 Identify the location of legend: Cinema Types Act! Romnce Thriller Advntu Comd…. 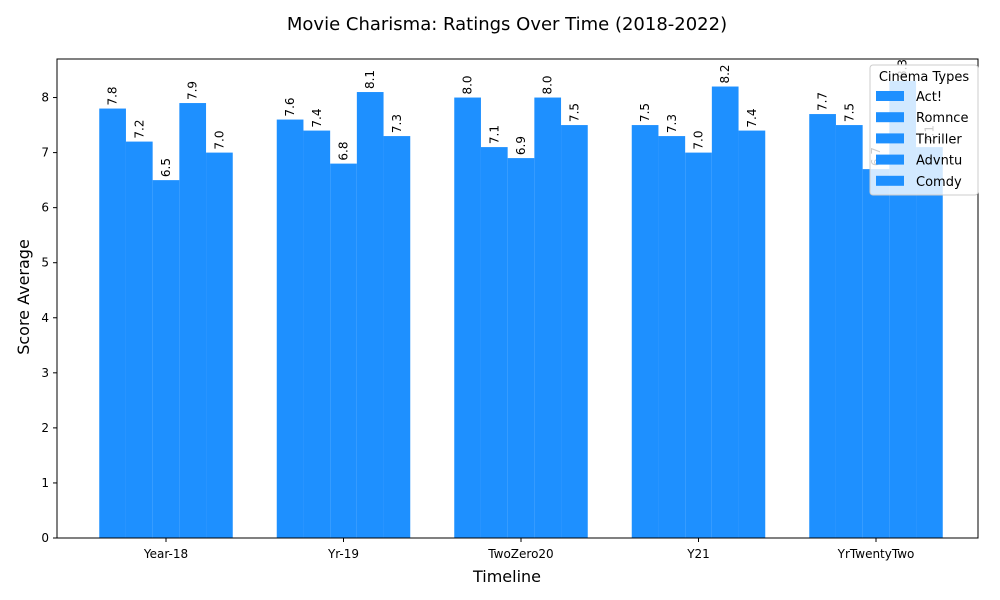
(924, 130).